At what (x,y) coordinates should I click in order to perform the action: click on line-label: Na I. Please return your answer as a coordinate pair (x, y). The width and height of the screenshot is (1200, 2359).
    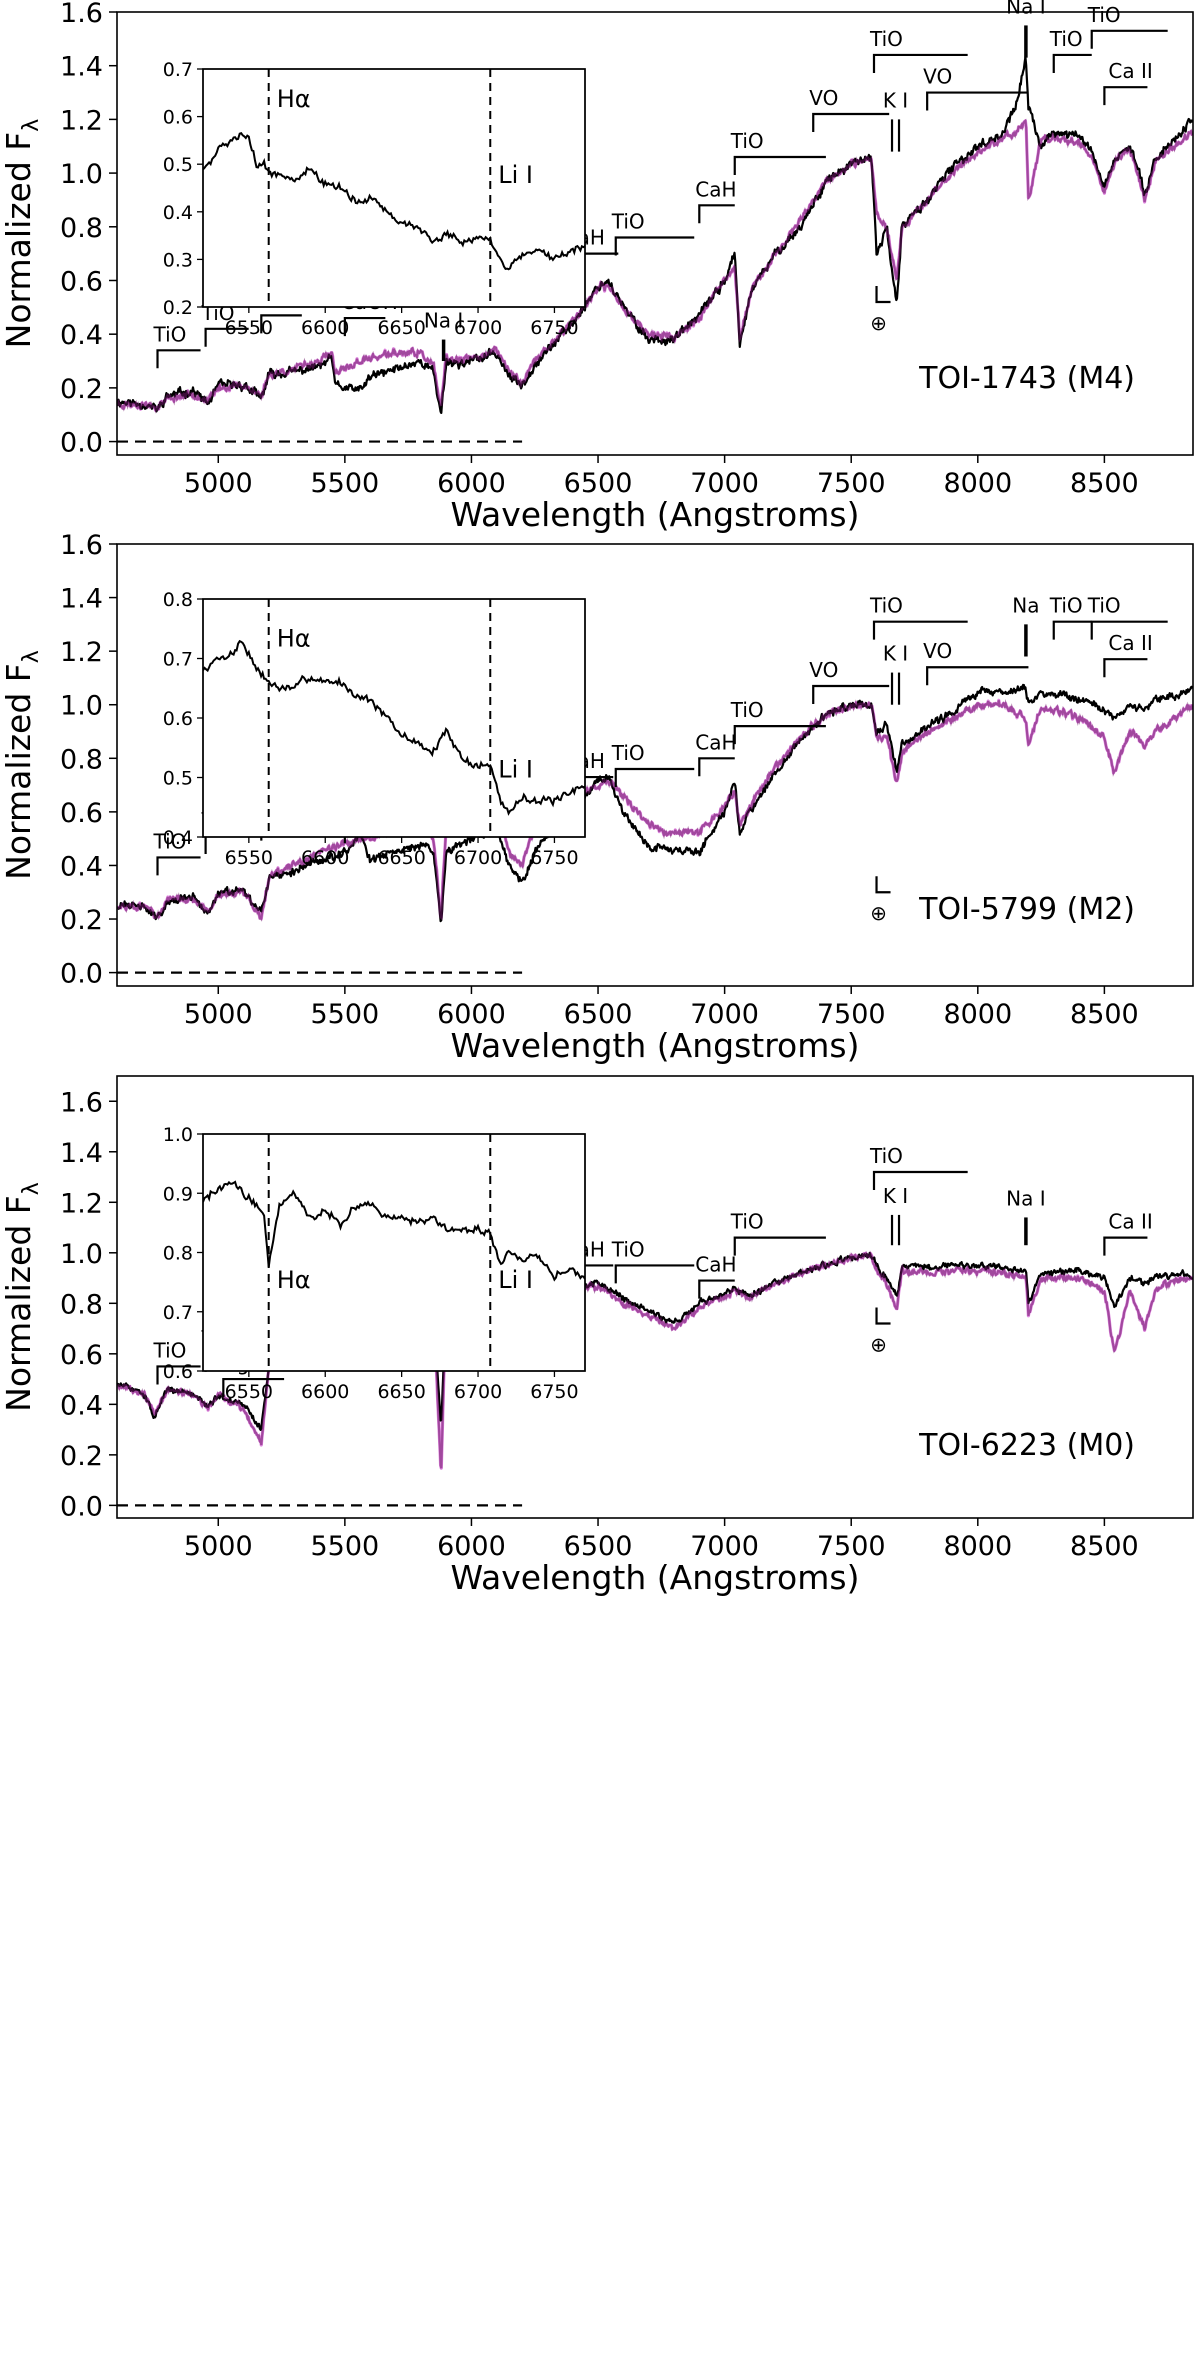
    Looking at the image, I should click on (443, 321).